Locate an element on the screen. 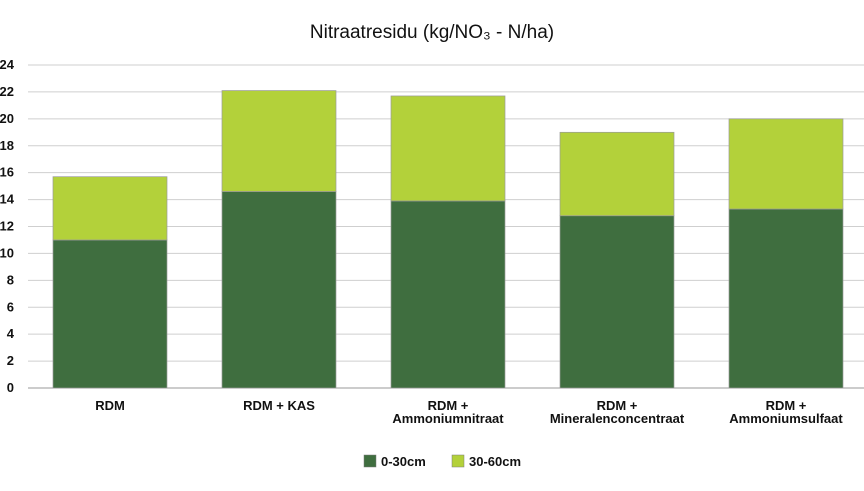 The height and width of the screenshot is (491, 864). y-tick-label: 8 is located at coordinates (10, 279).